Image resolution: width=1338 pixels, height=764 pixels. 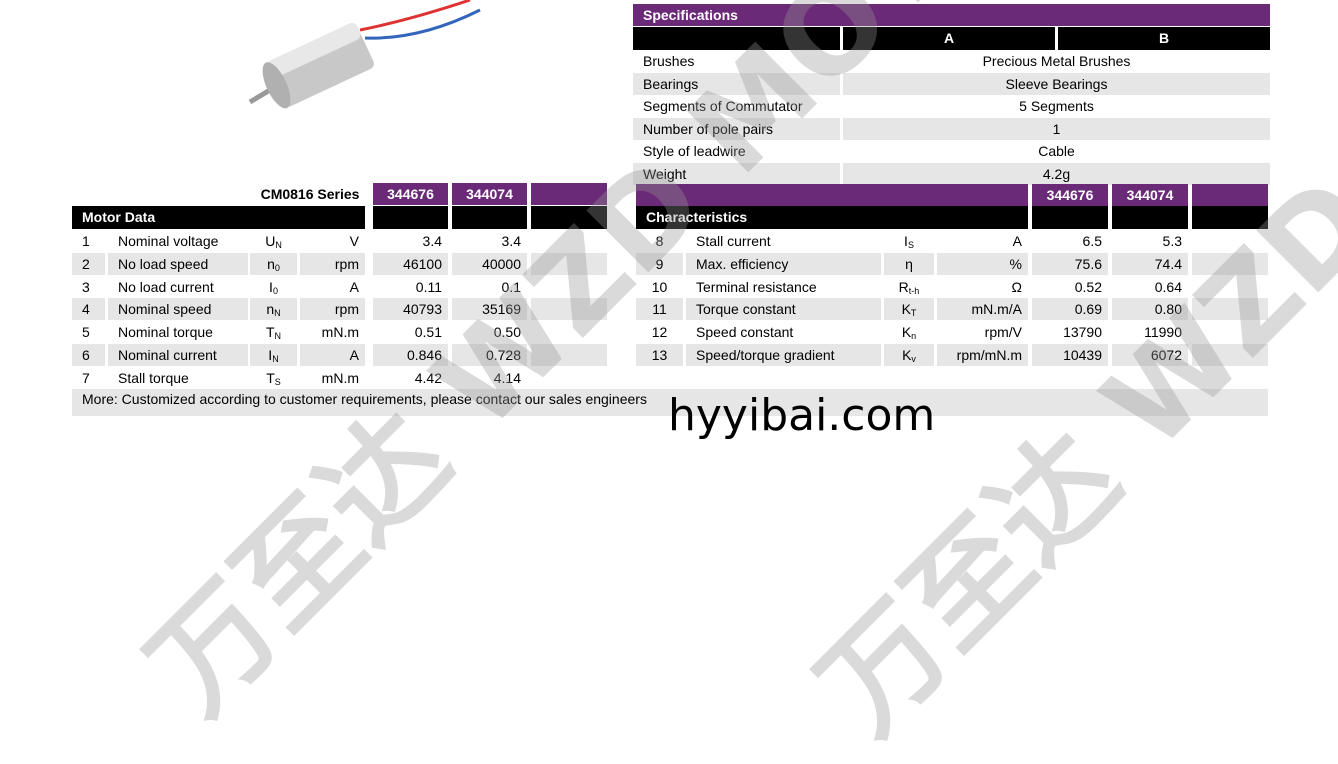 What do you see at coordinates (736, 174) in the screenshot?
I see `spec-label: Weight` at bounding box center [736, 174].